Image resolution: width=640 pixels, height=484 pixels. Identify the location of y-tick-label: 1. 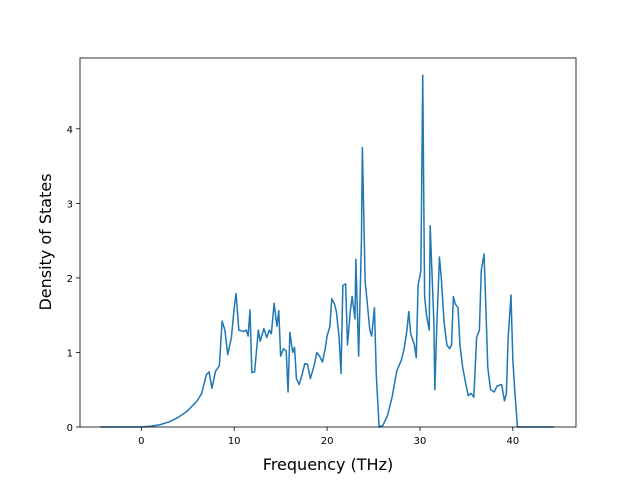
(70, 353).